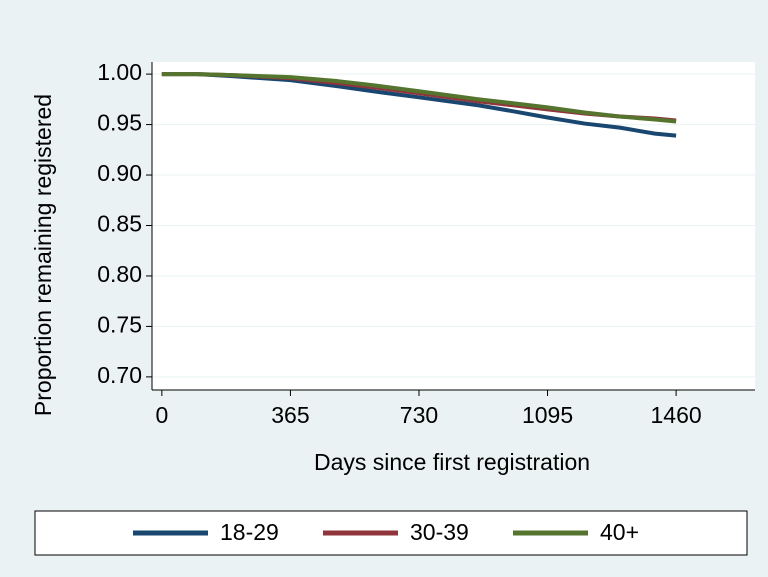  Describe the element at coordinates (419, 98) in the screenshot. I see `series-line` at that location.